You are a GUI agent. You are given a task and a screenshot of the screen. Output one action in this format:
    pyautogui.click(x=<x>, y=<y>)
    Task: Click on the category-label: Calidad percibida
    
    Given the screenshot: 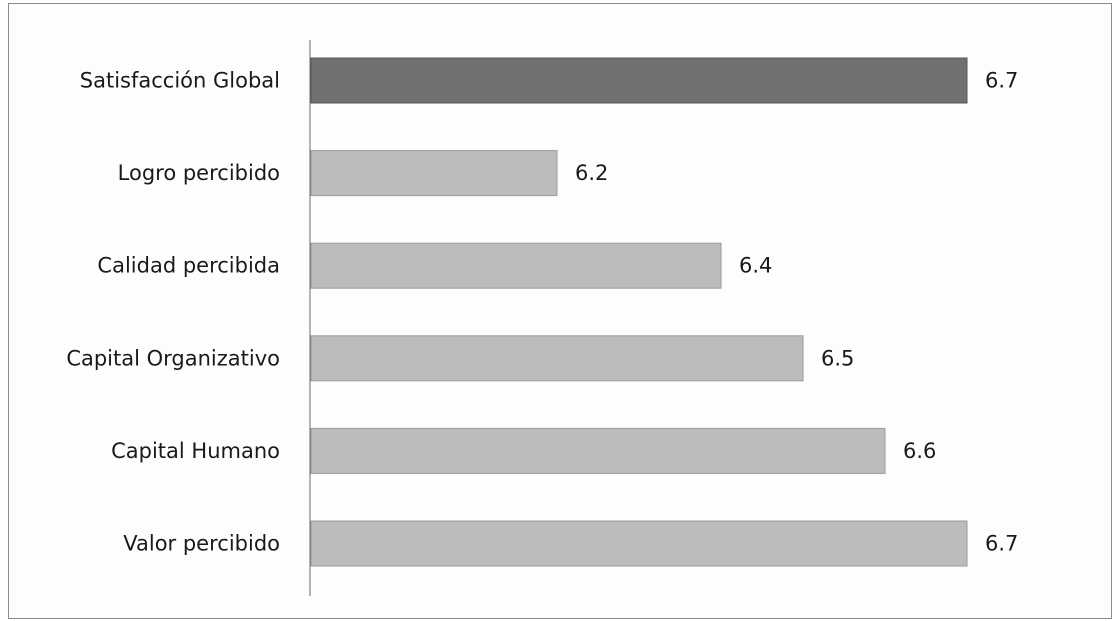 What is the action you would take?
    pyautogui.click(x=188, y=266)
    